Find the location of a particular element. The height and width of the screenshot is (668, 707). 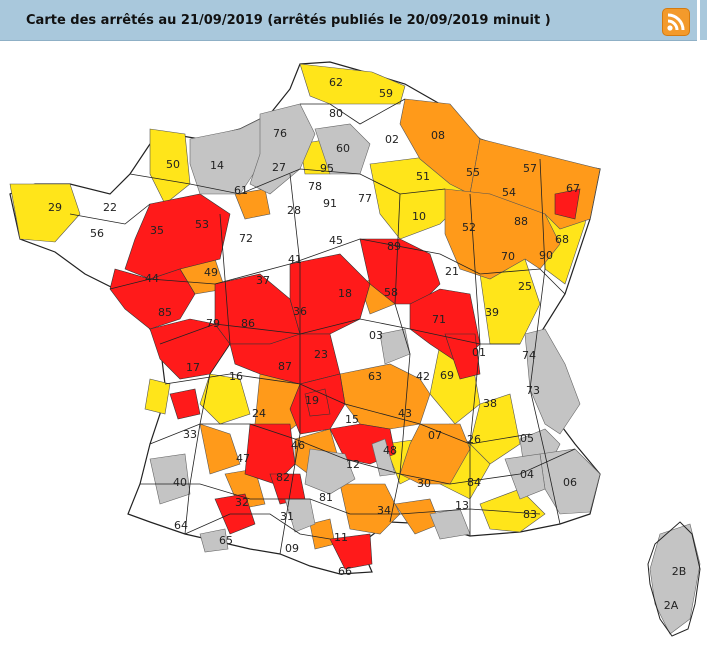

department-label-50: 50 is located at coordinates (173, 164).